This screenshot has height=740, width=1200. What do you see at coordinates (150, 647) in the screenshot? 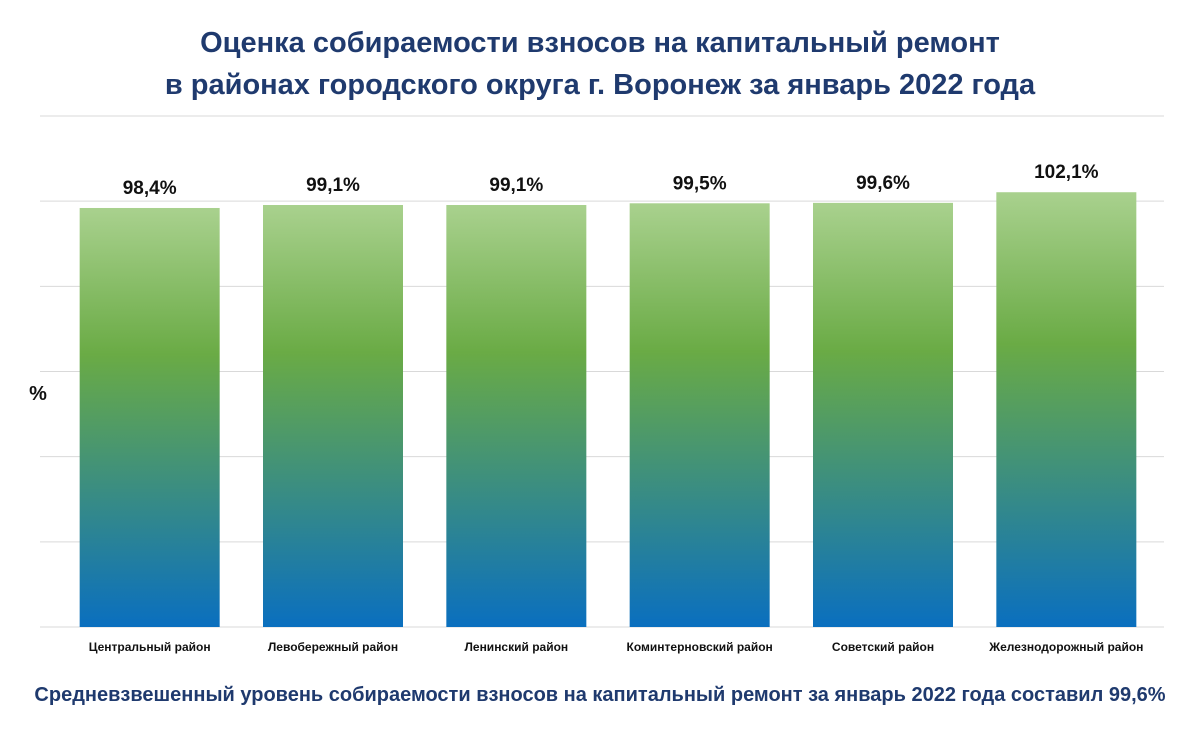
I see `x-tick-label: Центральный район` at bounding box center [150, 647].